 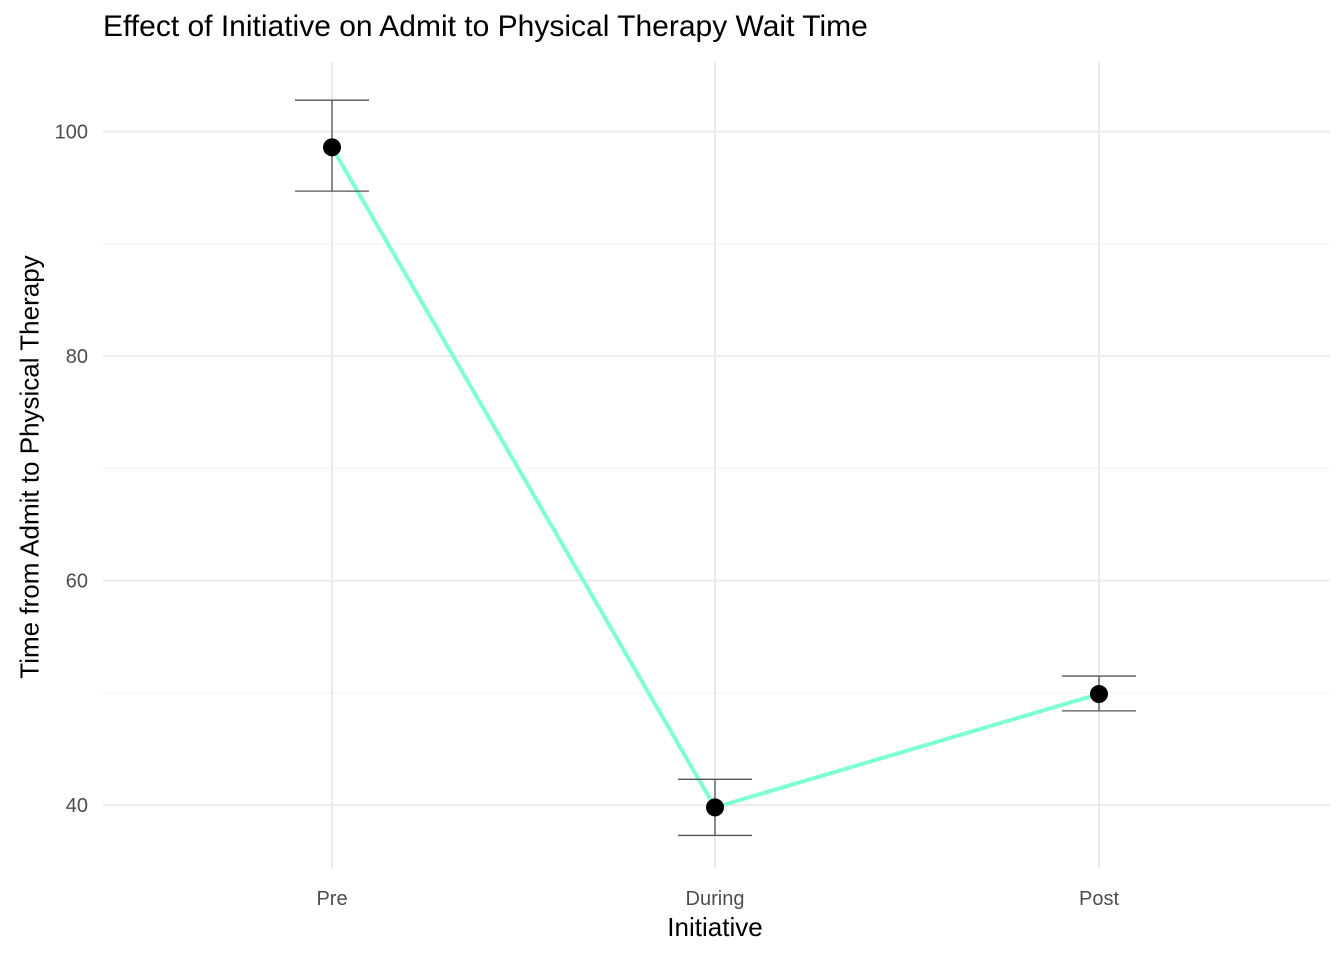 What do you see at coordinates (71, 133) in the screenshot?
I see `y-tick-label: 100` at bounding box center [71, 133].